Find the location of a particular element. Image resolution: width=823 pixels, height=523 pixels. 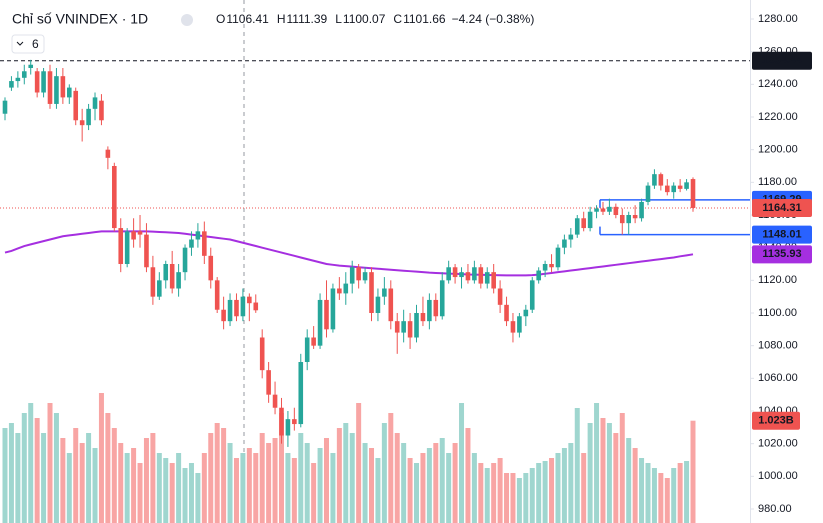

ohlc-value: 1101.66 is located at coordinates (424, 19).